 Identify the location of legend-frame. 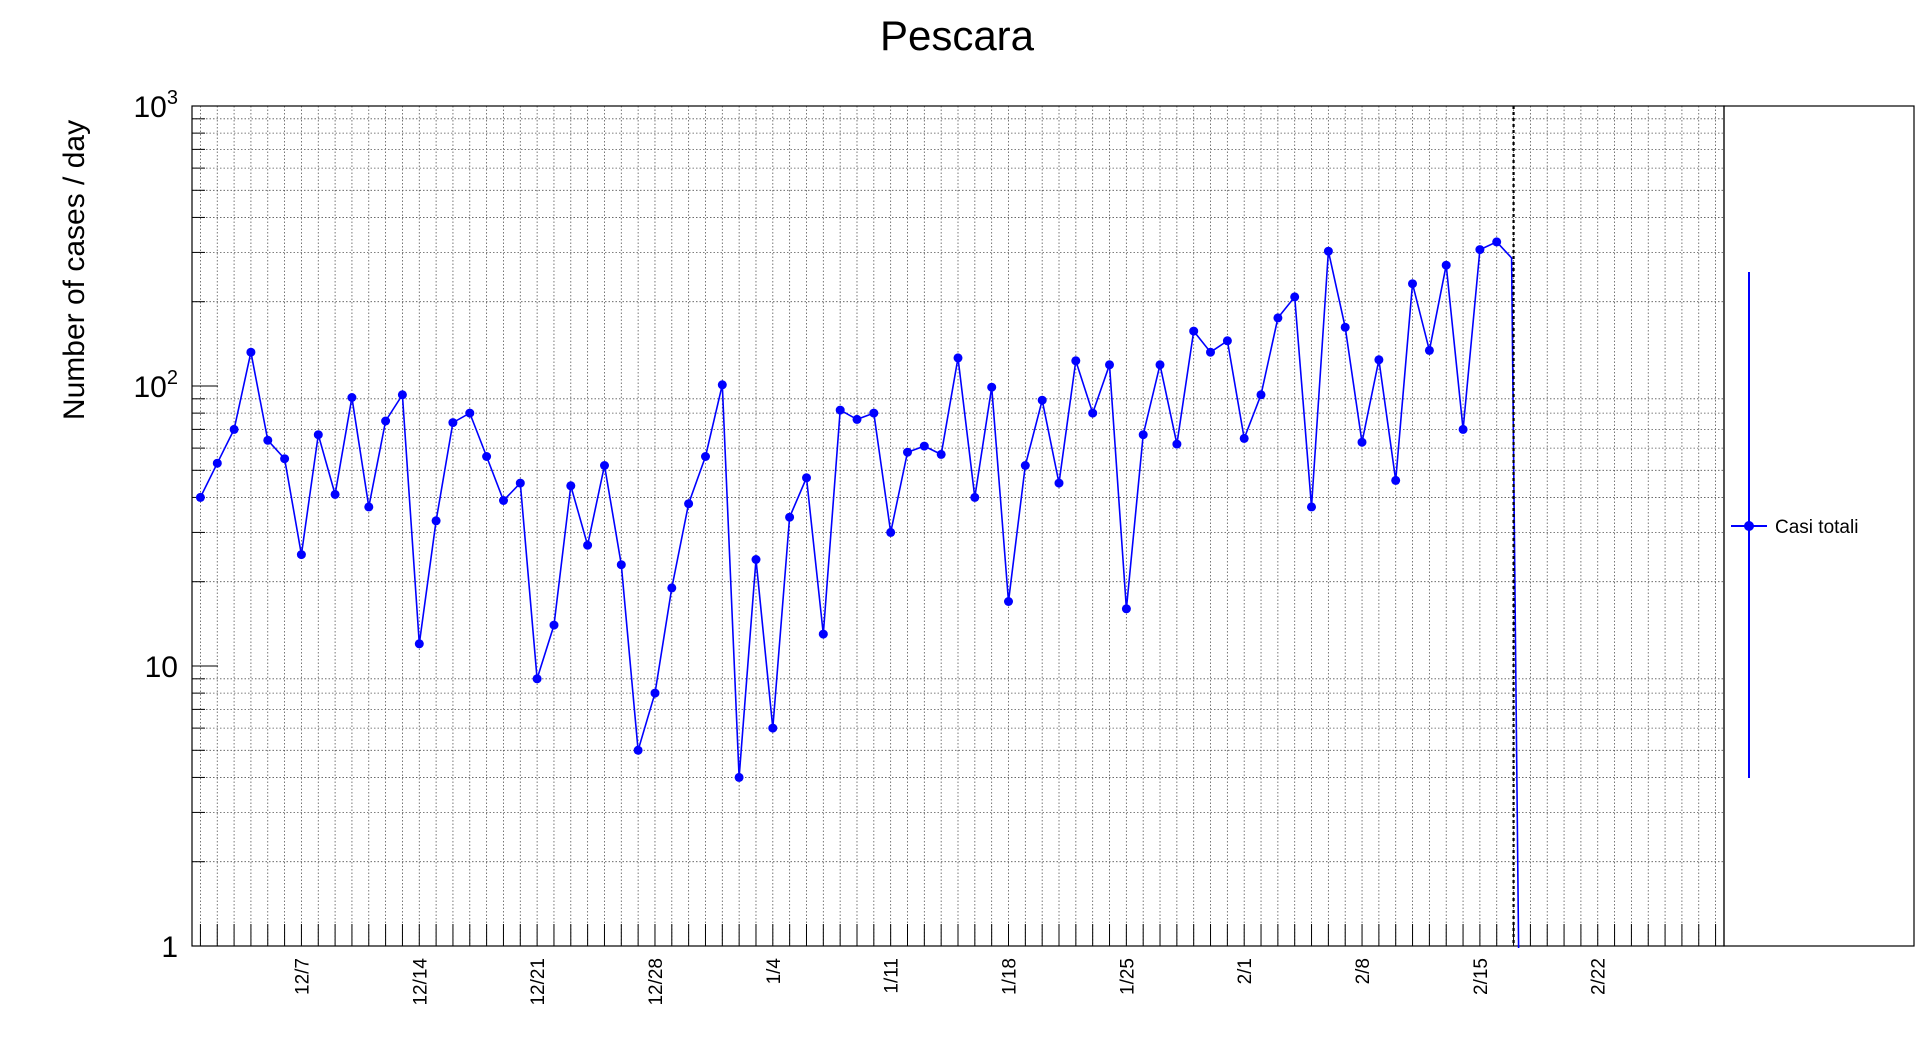
(1819, 526).